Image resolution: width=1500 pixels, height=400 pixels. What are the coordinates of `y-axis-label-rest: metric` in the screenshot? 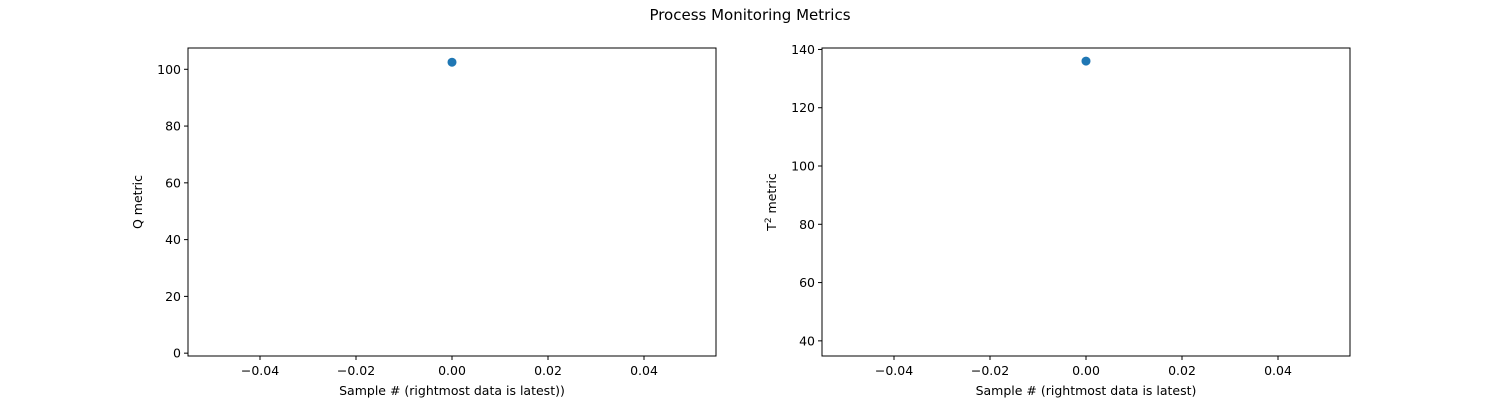 It's located at (771, 195).